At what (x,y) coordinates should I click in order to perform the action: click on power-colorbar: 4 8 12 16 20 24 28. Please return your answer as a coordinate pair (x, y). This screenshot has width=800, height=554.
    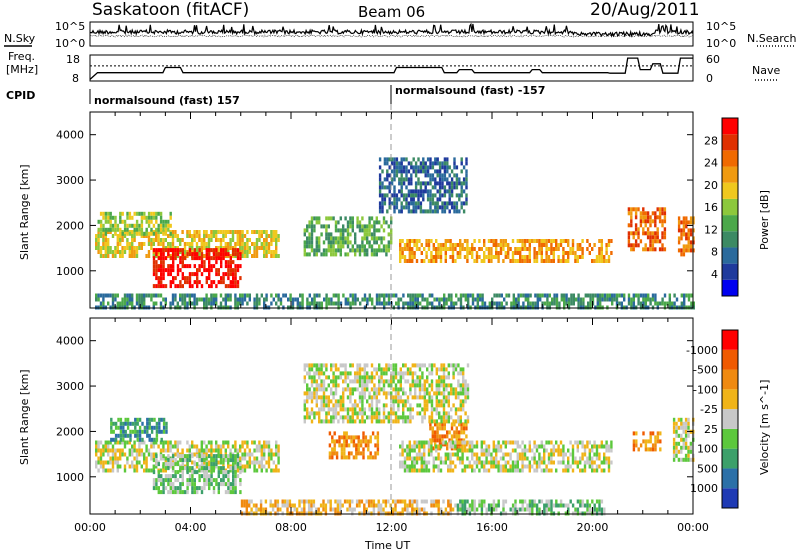
    Looking at the image, I should click on (721, 207).